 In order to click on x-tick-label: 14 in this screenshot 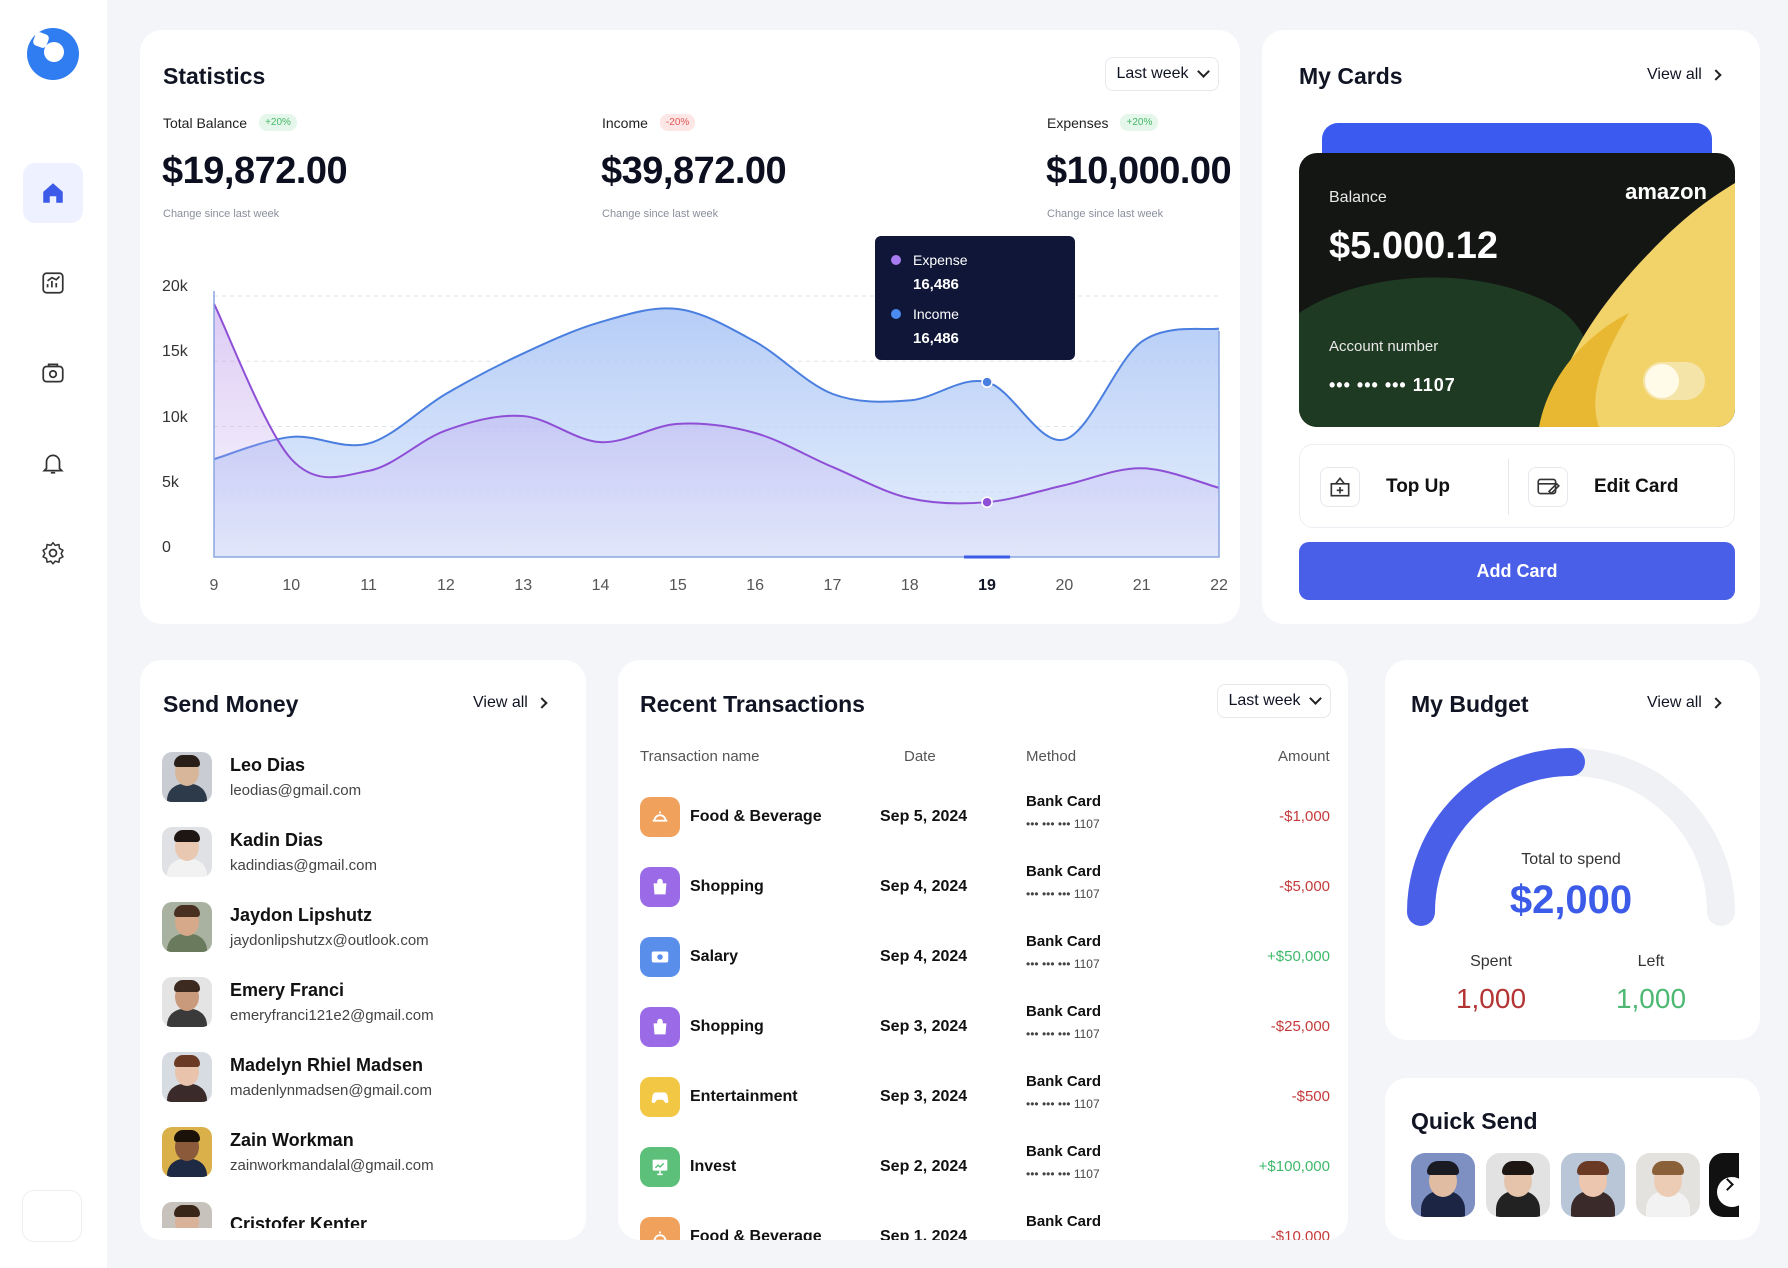, I will do `click(600, 585)`.